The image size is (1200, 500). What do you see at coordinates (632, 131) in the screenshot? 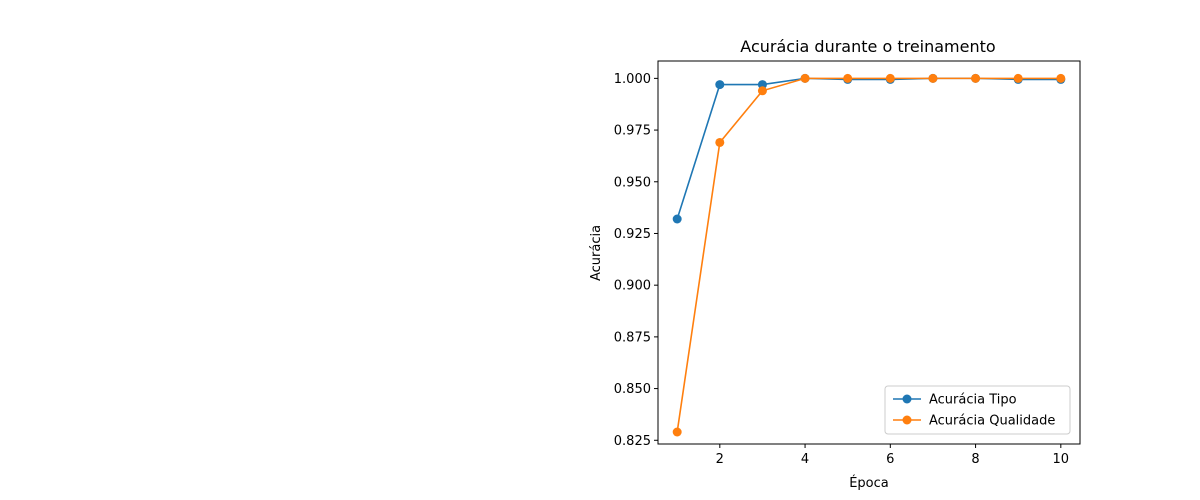
I see `y-tick-label: 0.975` at bounding box center [632, 131].